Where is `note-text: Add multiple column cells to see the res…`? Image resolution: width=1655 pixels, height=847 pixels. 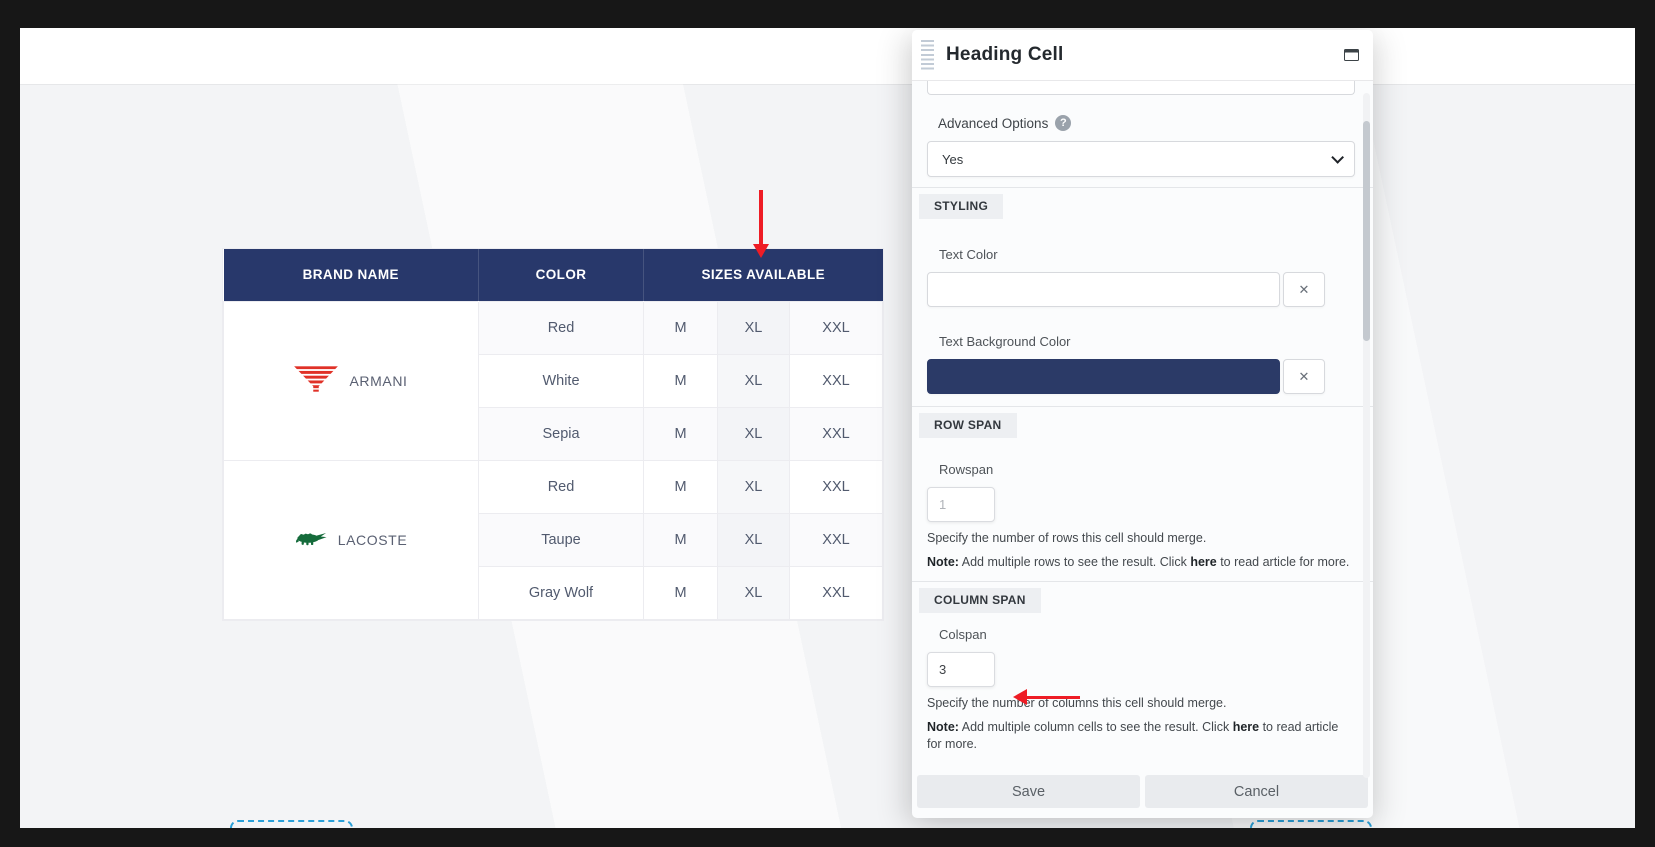 note-text: Add multiple column cells to see the res… is located at coordinates (1095, 726).